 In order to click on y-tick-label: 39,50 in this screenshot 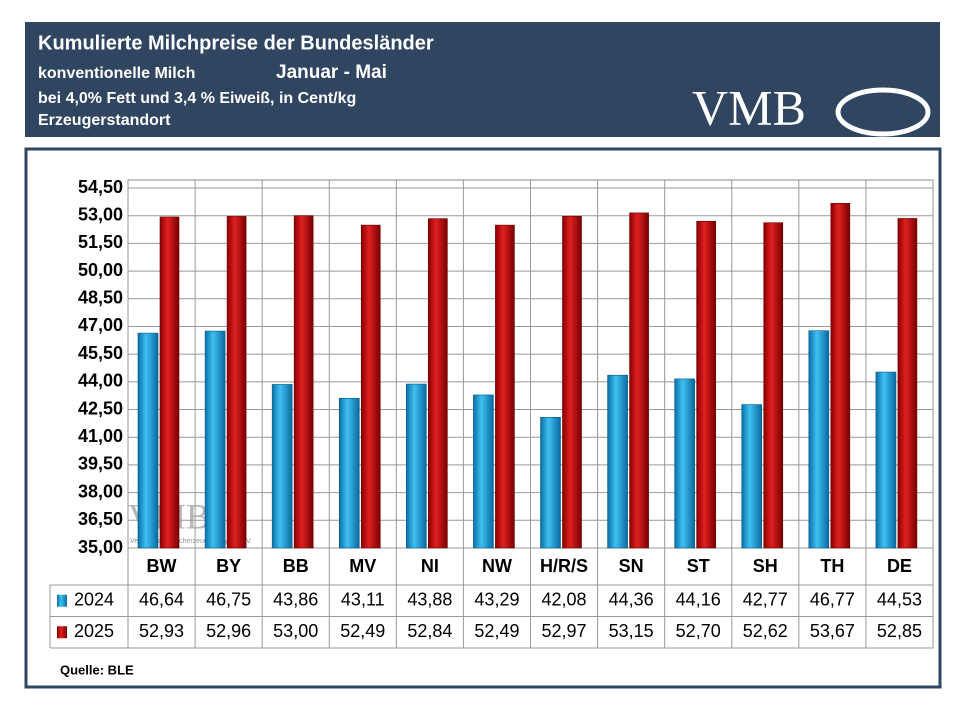, I will do `click(100, 464)`.